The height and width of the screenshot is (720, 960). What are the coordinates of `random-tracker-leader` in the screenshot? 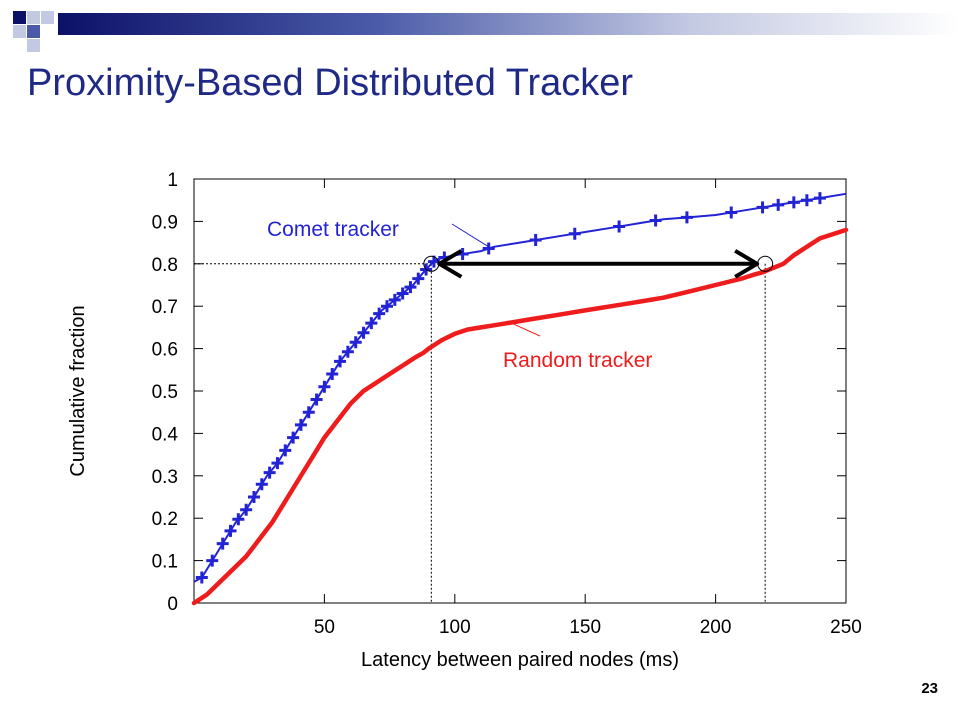 It's located at (523, 328).